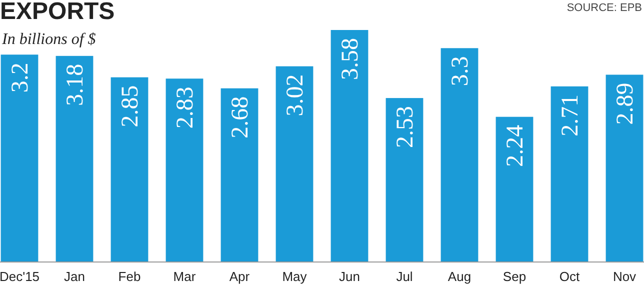 The height and width of the screenshot is (288, 644). What do you see at coordinates (129, 276) in the screenshot?
I see `x-tick-label: Feb` at bounding box center [129, 276].